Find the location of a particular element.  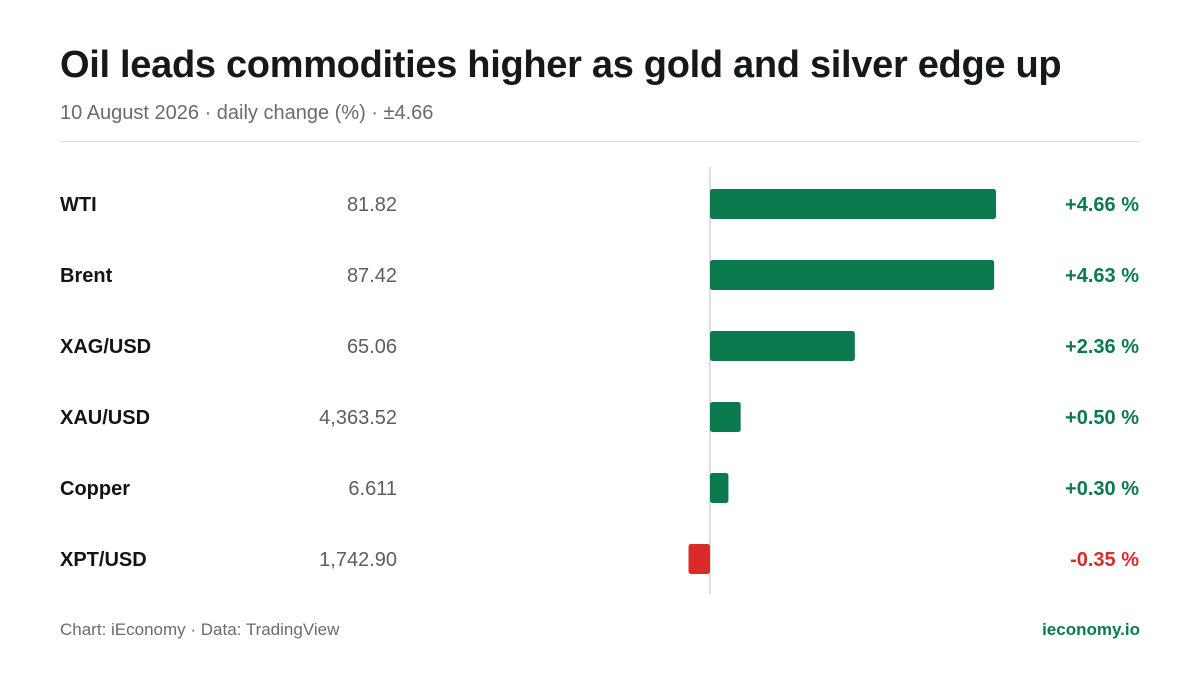

header-divider is located at coordinates (600, 141).